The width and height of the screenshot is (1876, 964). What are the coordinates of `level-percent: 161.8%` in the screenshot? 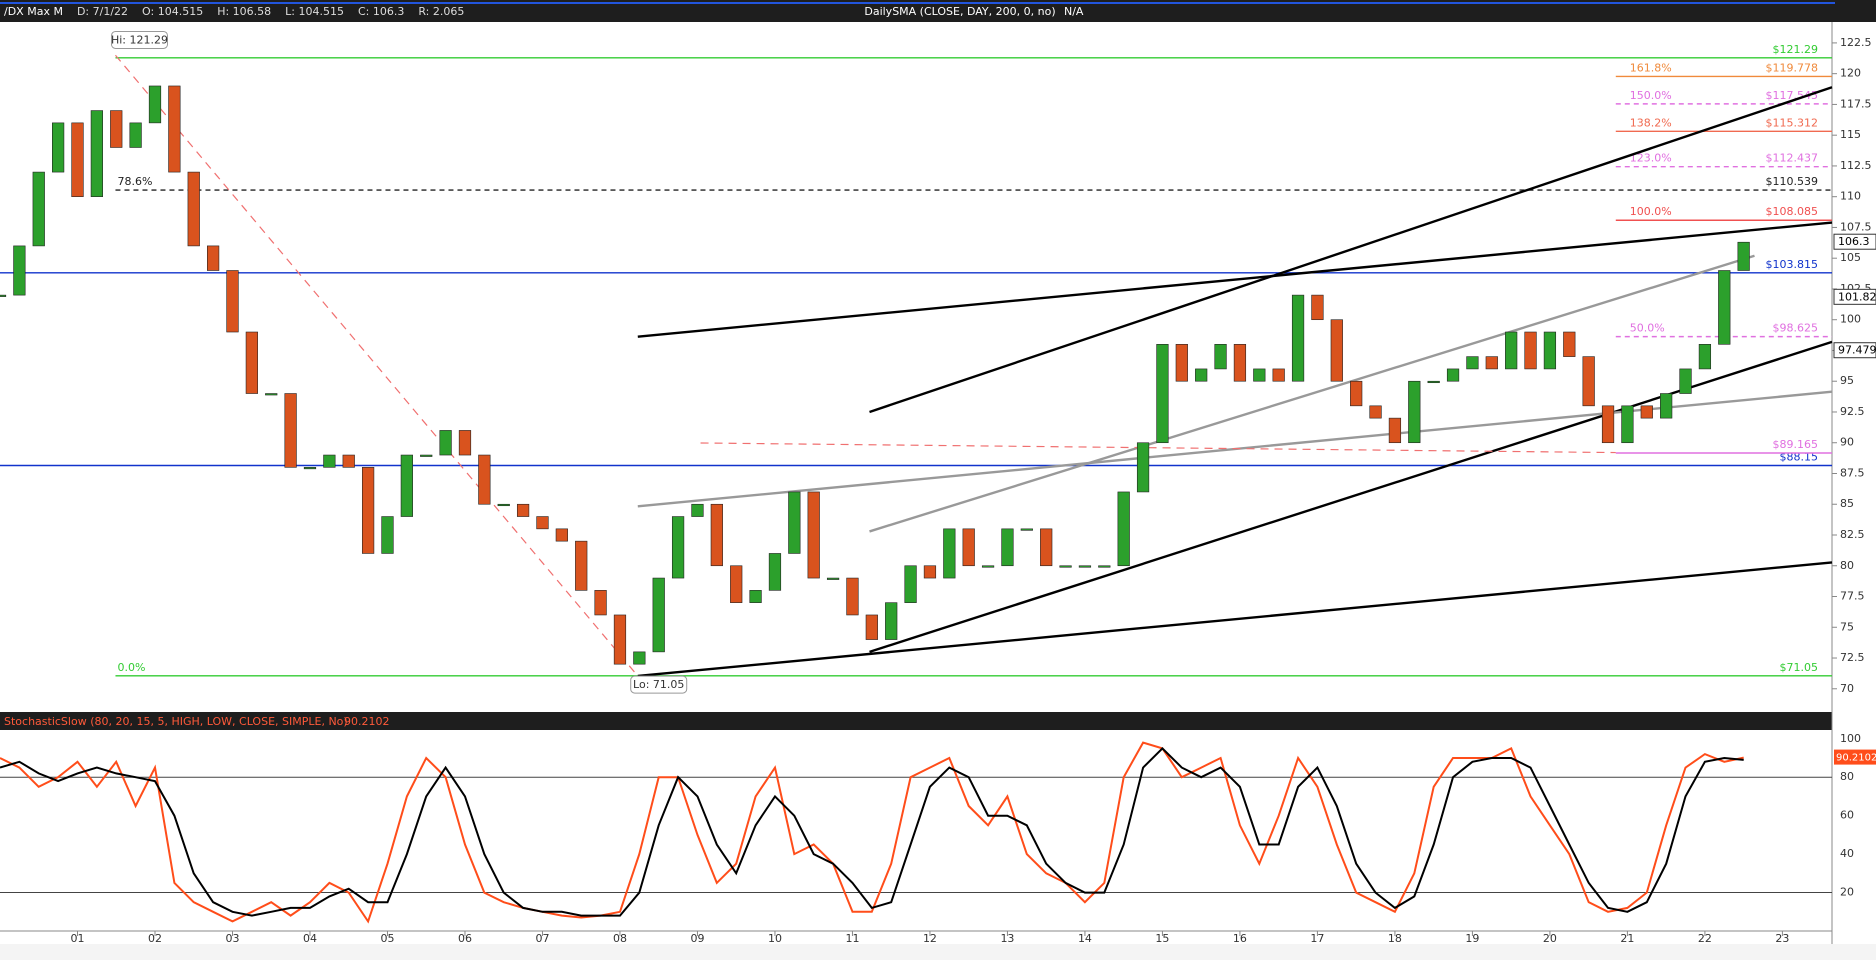 It's located at (1651, 67).